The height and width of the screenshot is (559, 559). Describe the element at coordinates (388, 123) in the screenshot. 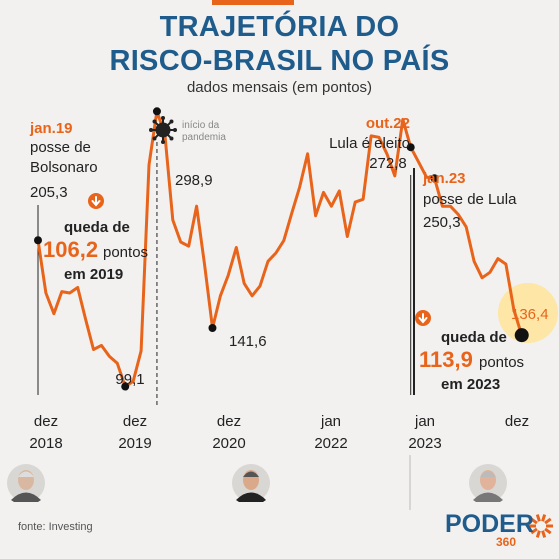

I see `event-date-lula-eleito: out.22` at that location.